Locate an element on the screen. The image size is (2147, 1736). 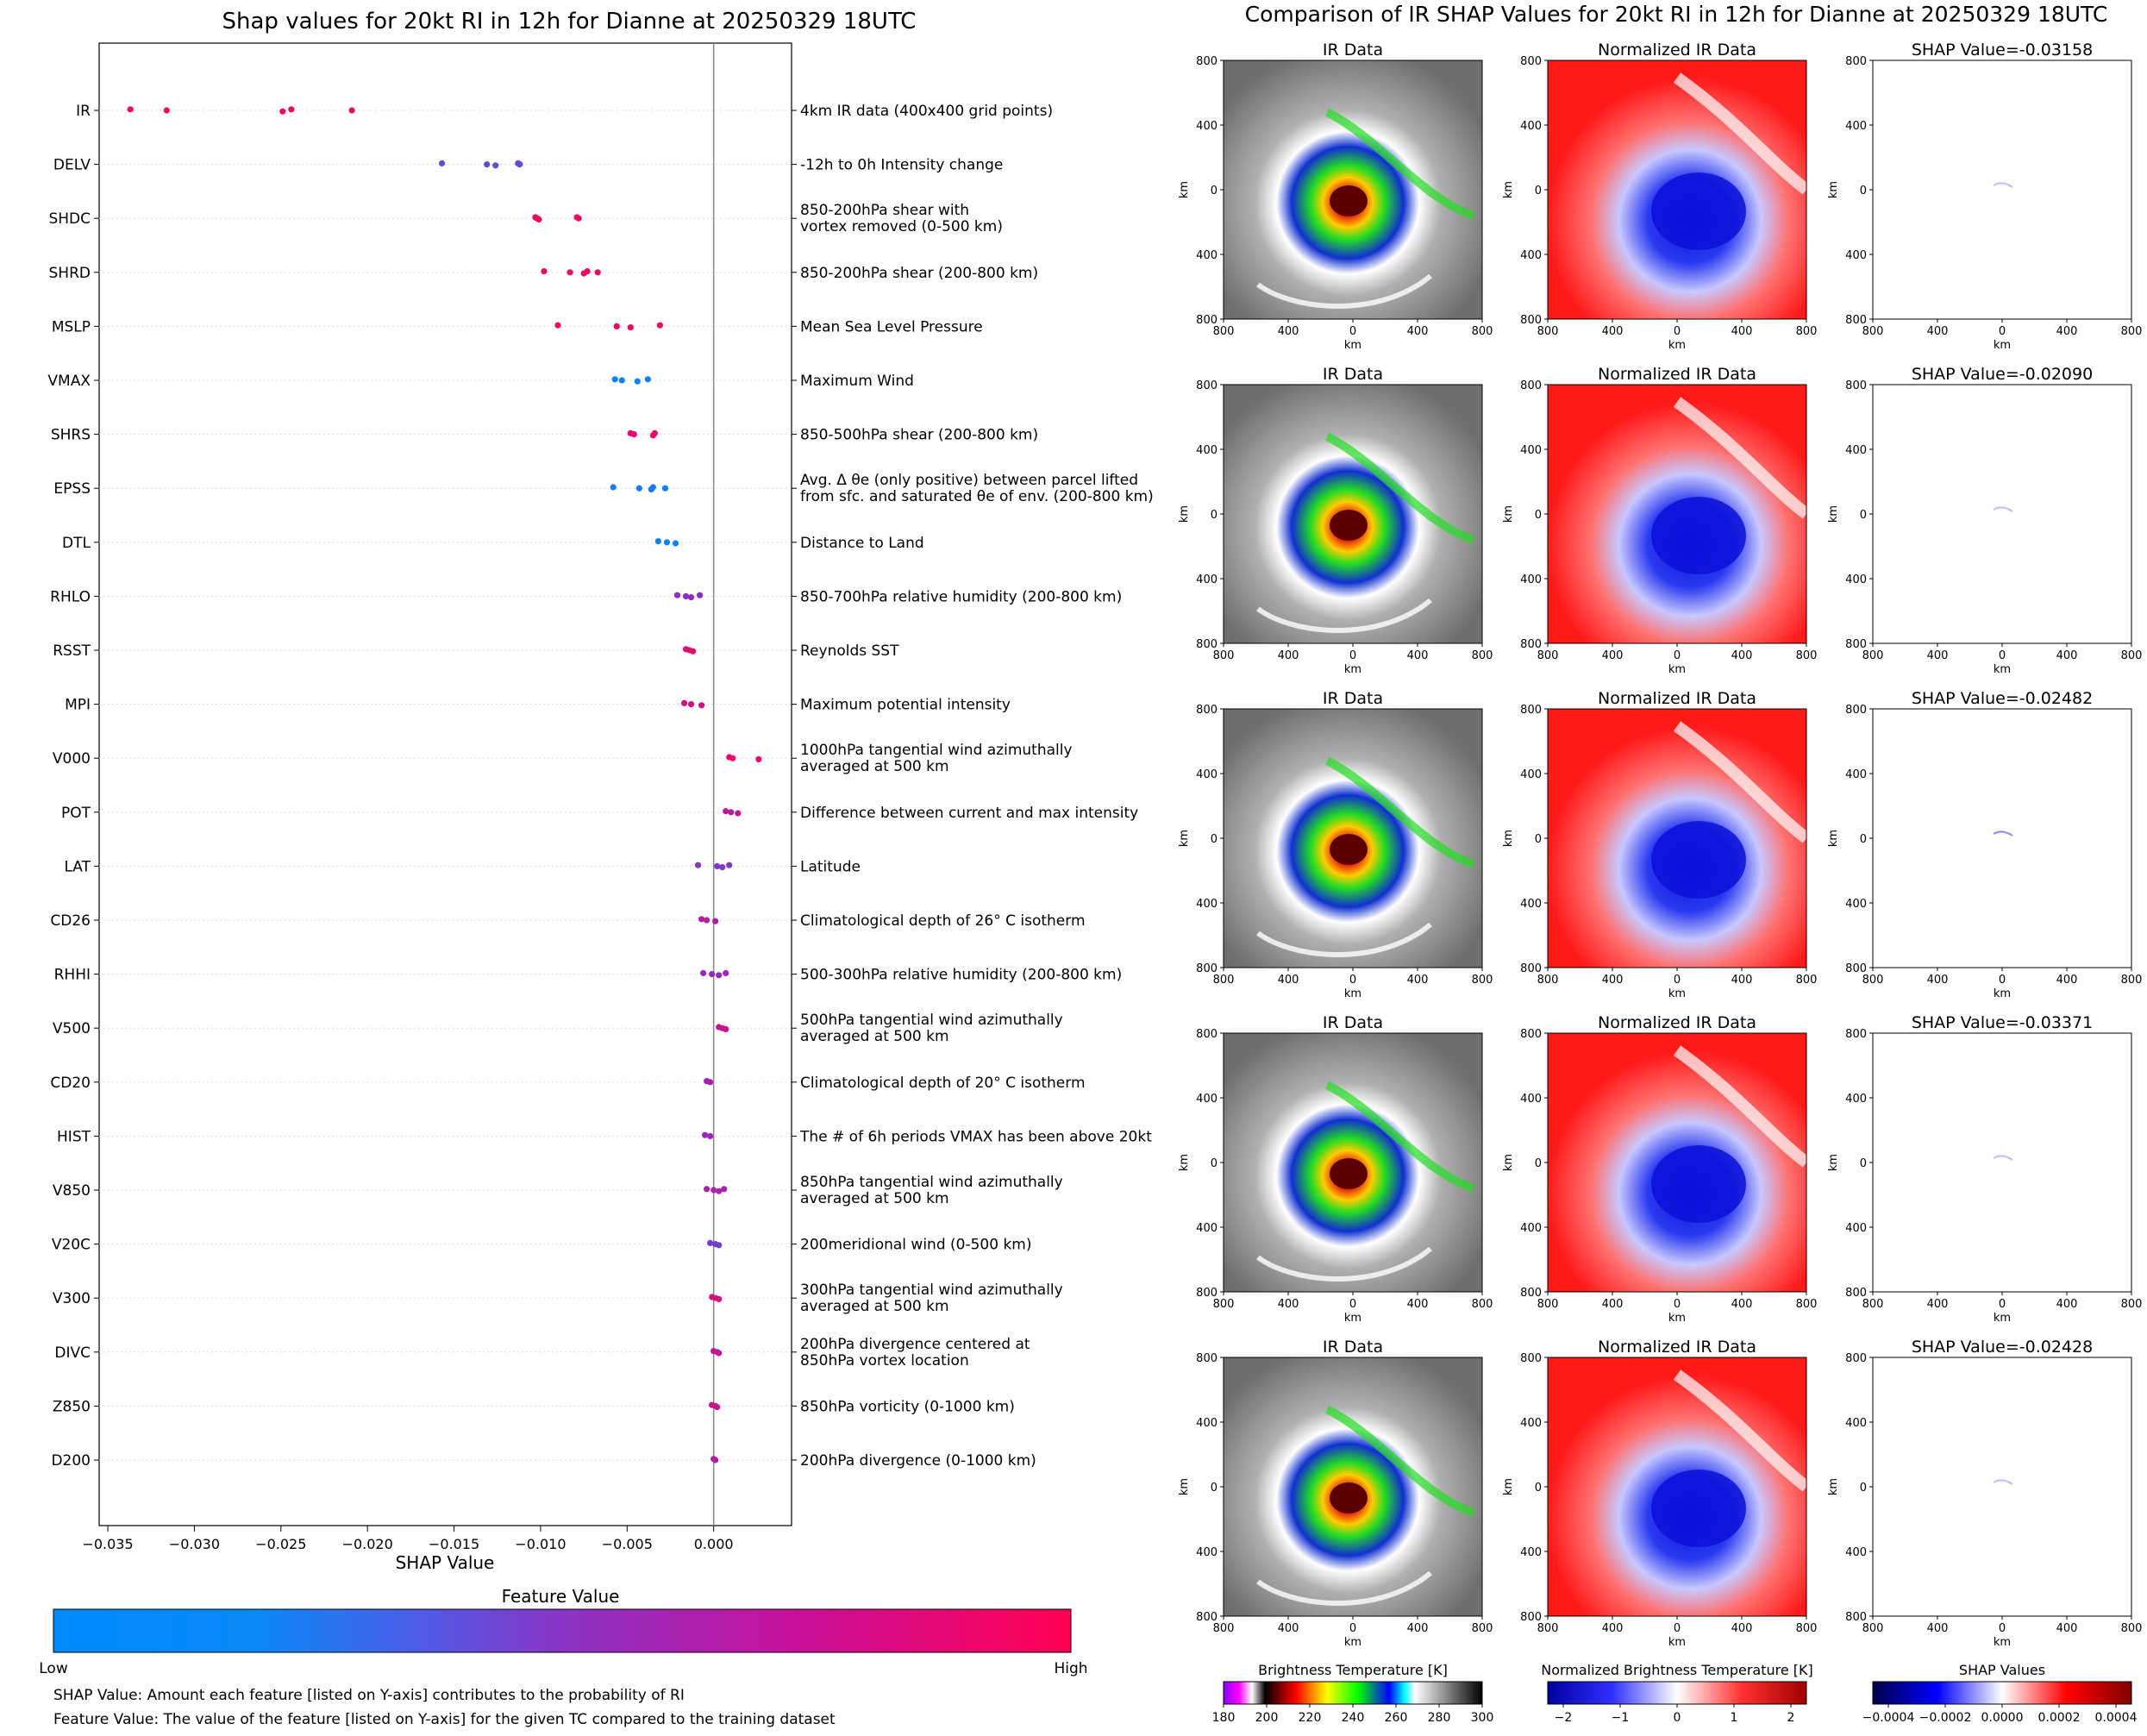
colorbar-tick-label: −0.0004 is located at coordinates (1889, 1718).